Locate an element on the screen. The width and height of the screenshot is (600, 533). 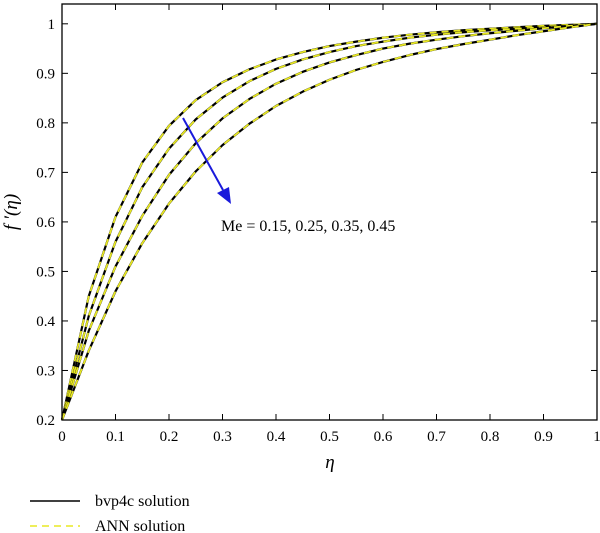
y-tick-label: 0.5 is located at coordinates (45, 272).